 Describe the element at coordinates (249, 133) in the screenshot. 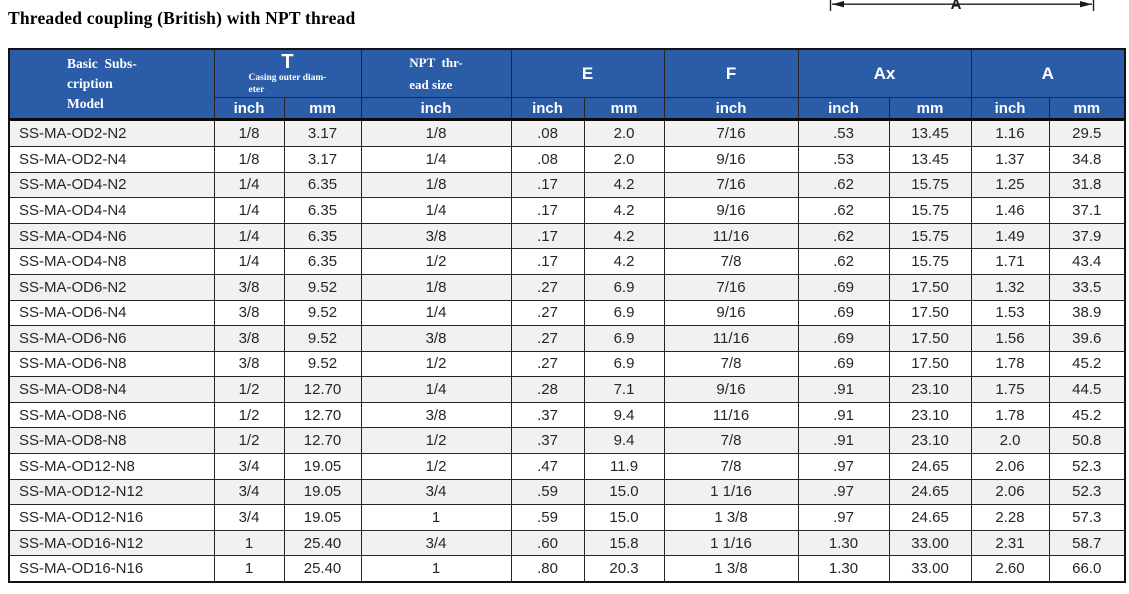

I see `cell-t-inch: 1/8` at that location.